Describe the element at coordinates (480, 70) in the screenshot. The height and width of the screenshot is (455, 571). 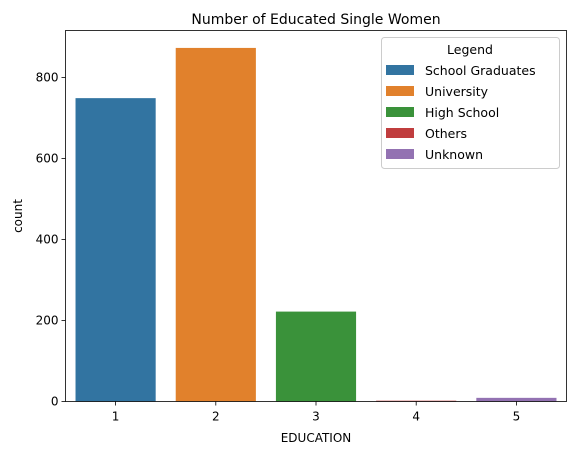
I see `legend-entry: School Graduates` at that location.